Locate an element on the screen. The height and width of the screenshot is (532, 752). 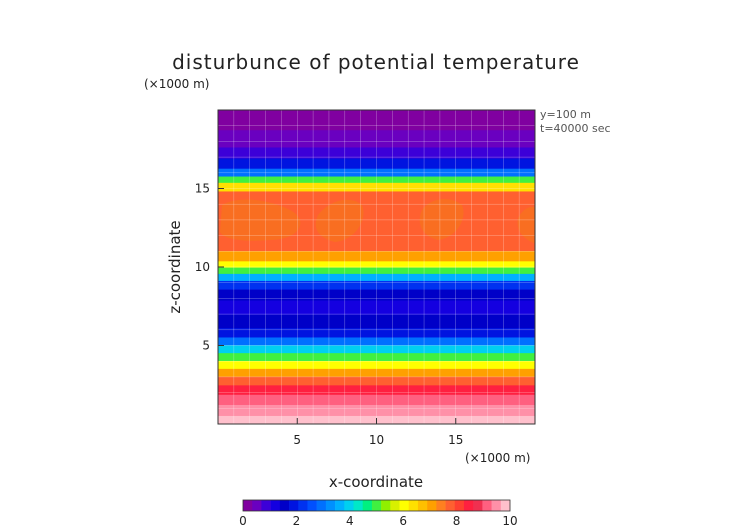
x-axis-label: x-coordinate is located at coordinates (376, 482).